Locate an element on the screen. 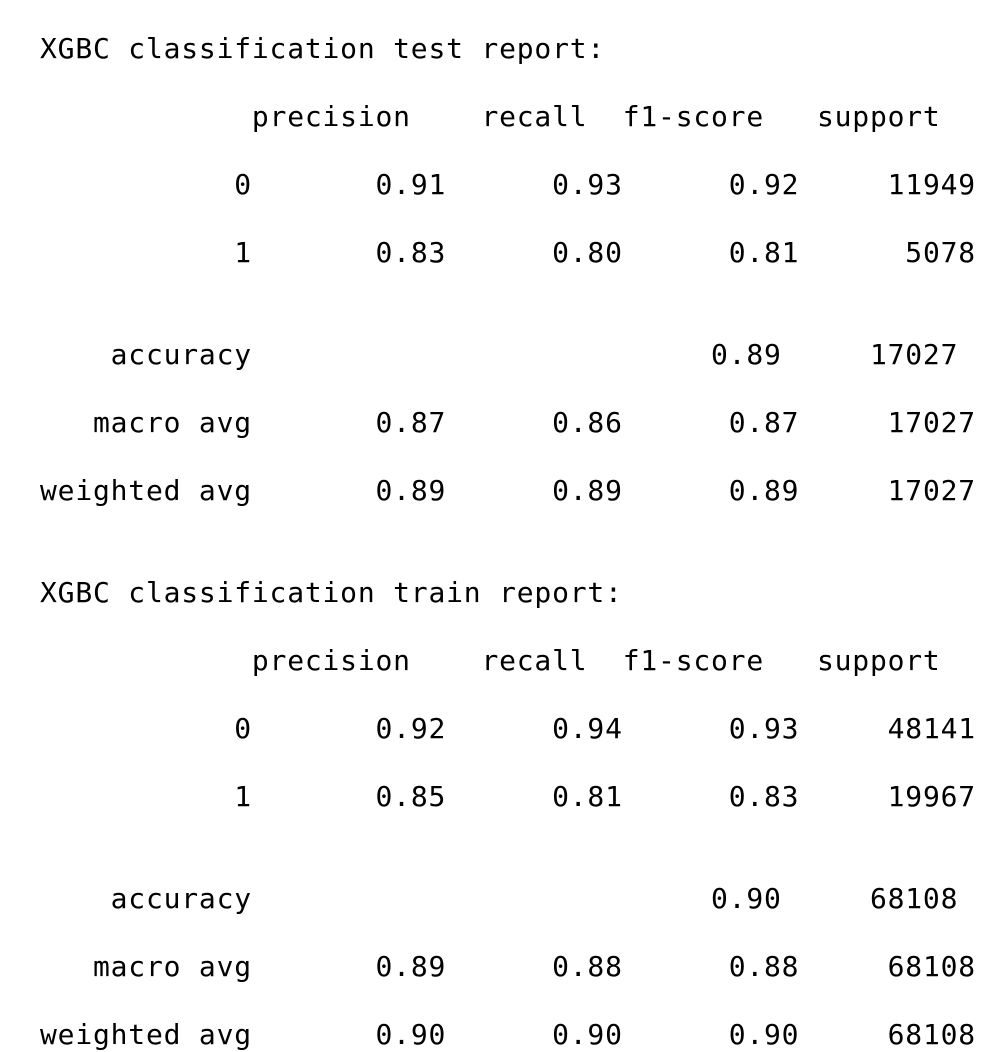 The width and height of the screenshot is (998, 1052). recall-value: 0.80 is located at coordinates (587, 252).